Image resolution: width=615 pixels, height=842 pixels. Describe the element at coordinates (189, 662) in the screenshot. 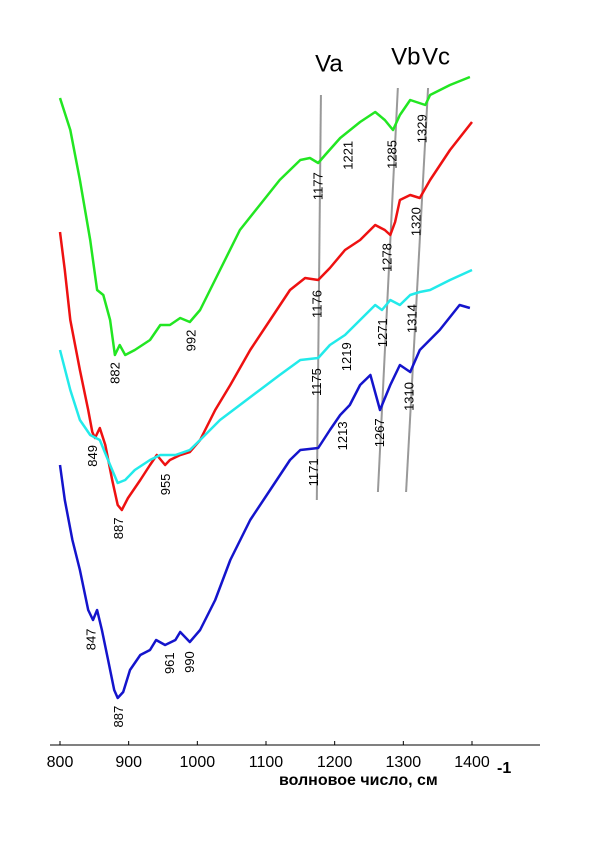

I see `peak-label: 990` at that location.